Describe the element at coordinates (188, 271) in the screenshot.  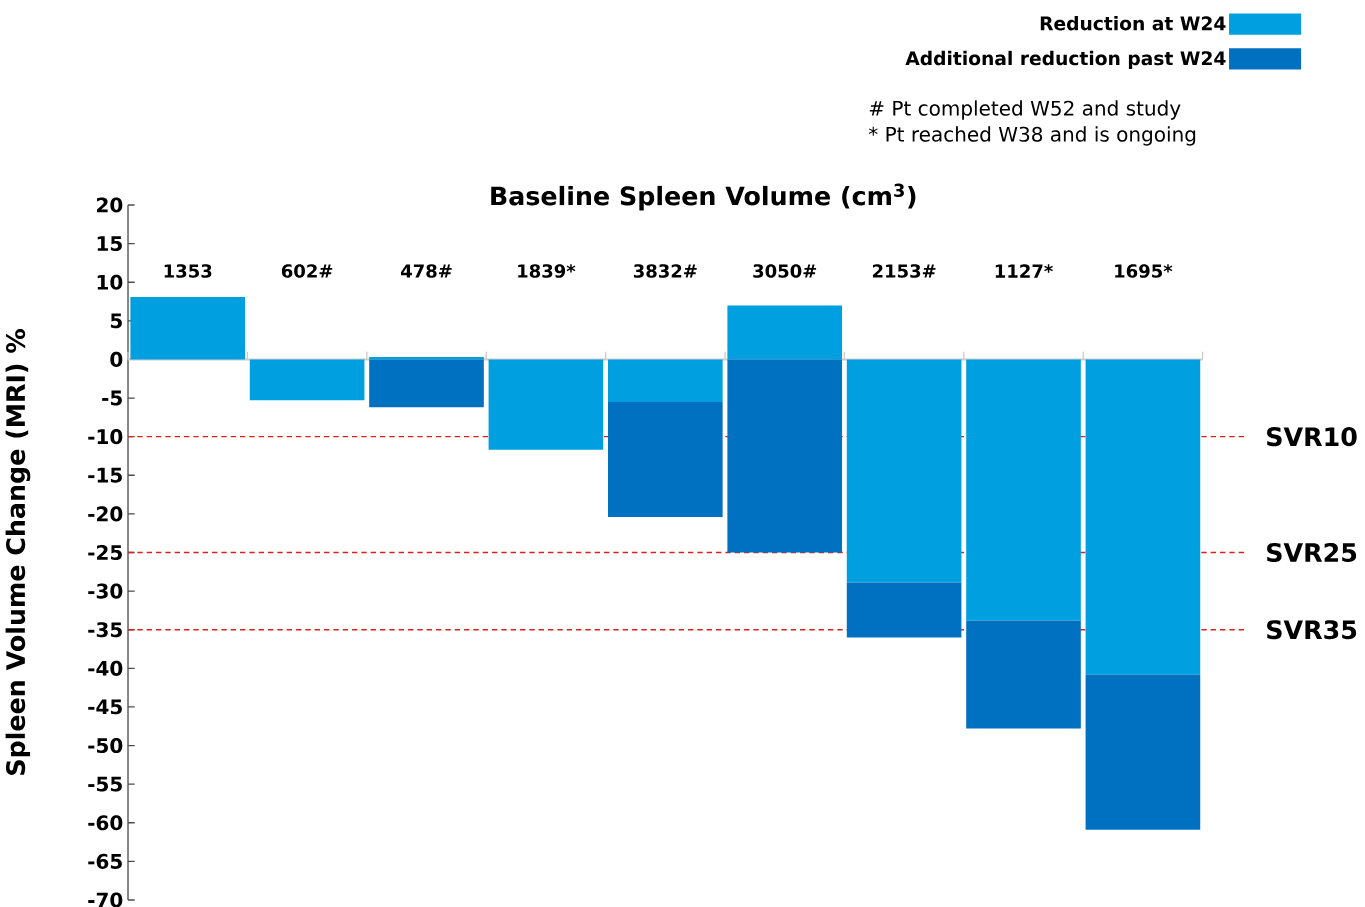
I see `x-tick-label: 1353` at that location.